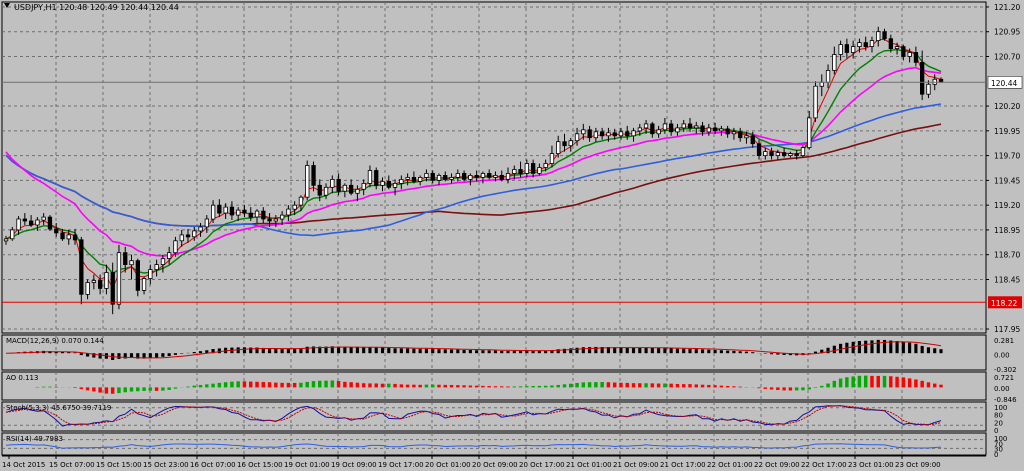 Image resolution: width=1024 pixels, height=471 pixels. I want to click on time-tick-label: 16 Oct 07:00, so click(213, 465).